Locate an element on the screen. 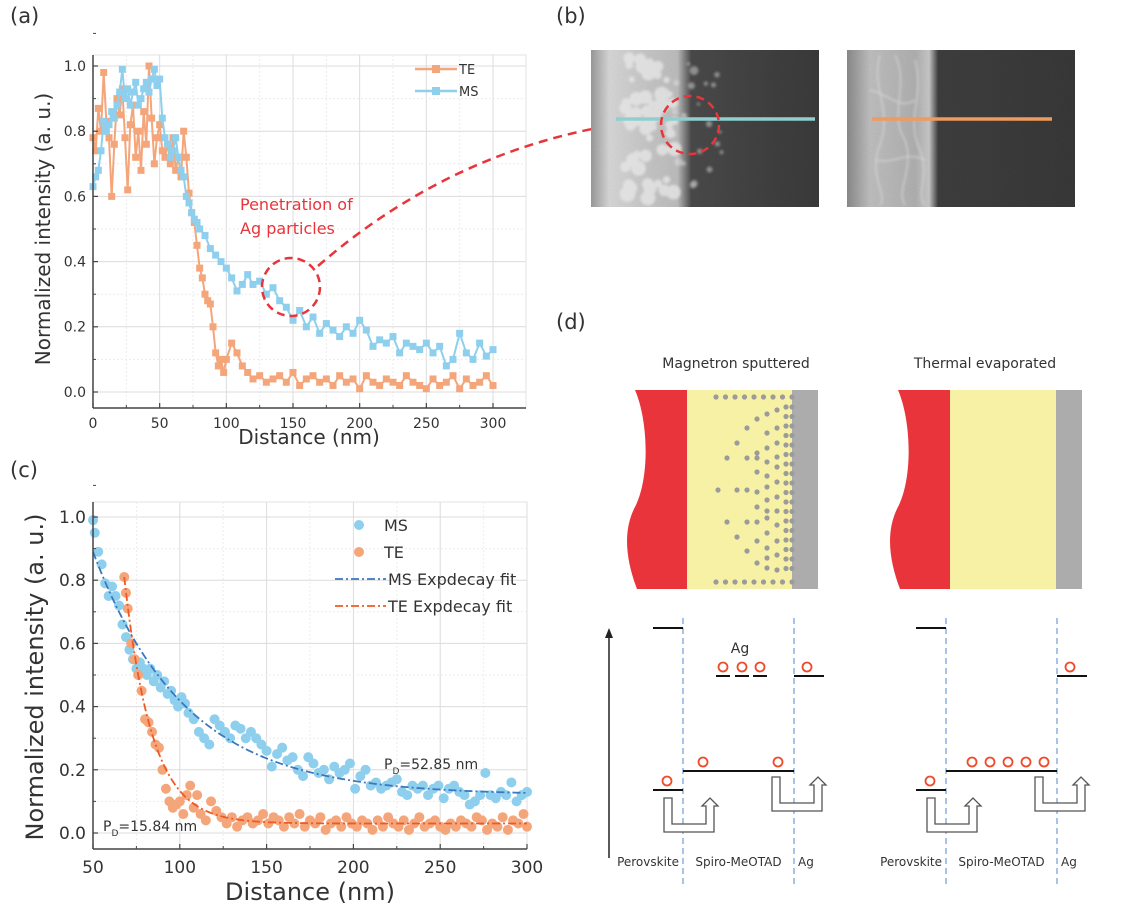 The image size is (1124, 918). legend-label-ms-expdecay-fit: MS Expdecay fit is located at coordinates (452, 579).